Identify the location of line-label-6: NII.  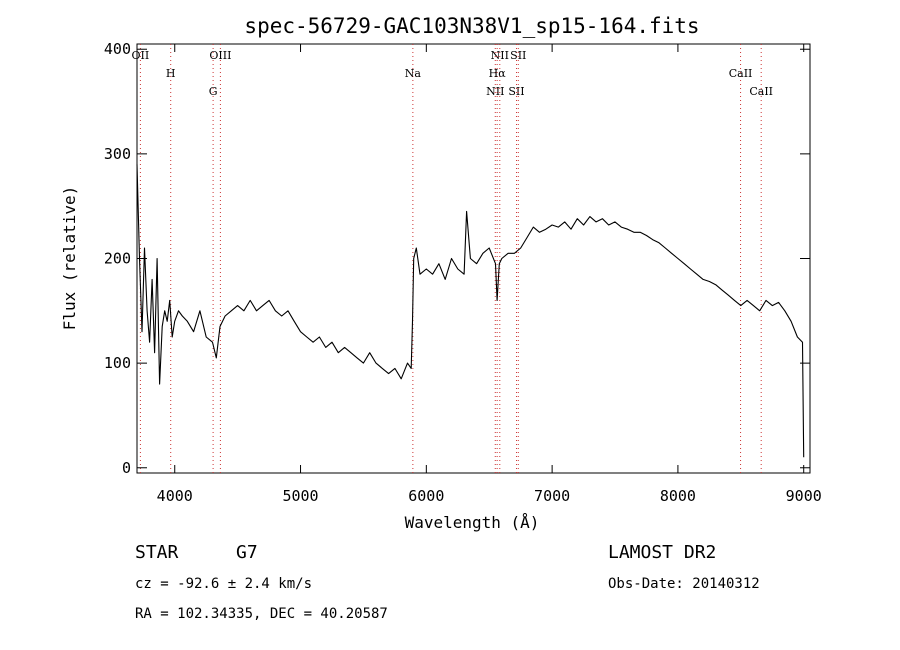
(500, 55).